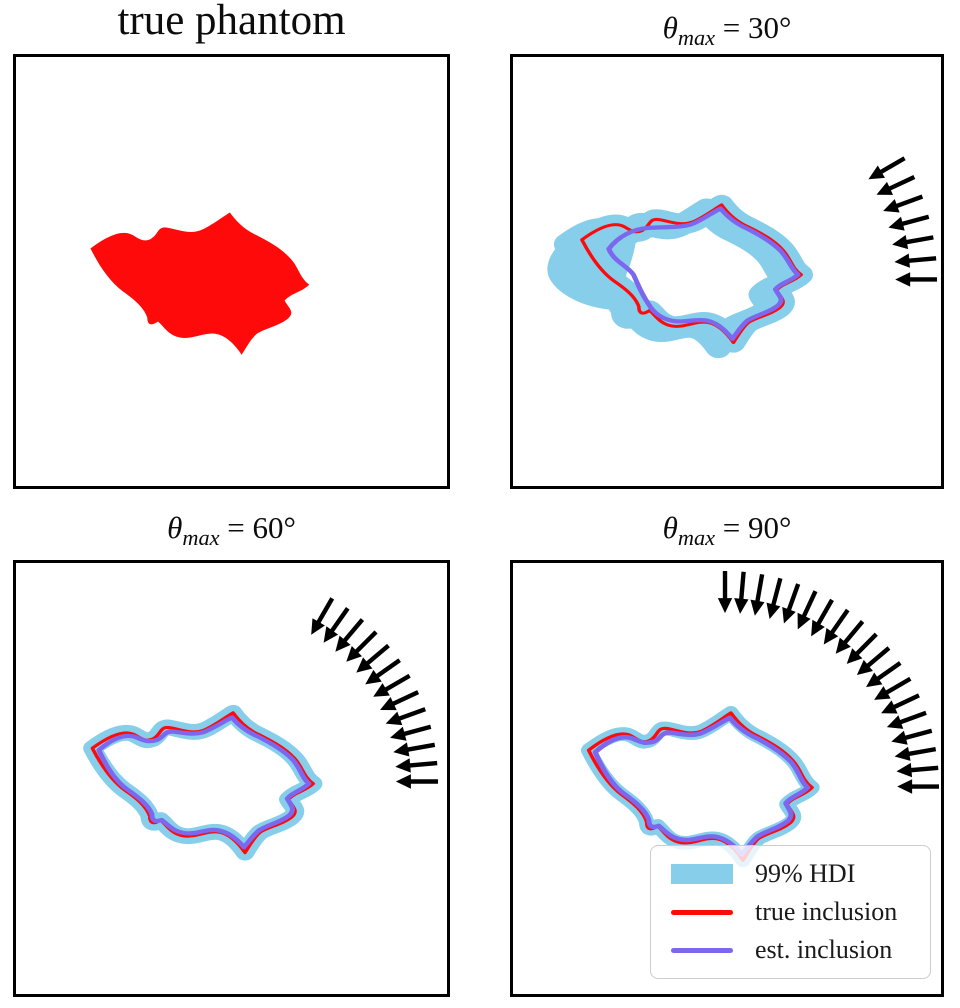 This screenshot has width=960, height=1008. I want to click on panel-title-true-phantom: true phantom, so click(231, 22).